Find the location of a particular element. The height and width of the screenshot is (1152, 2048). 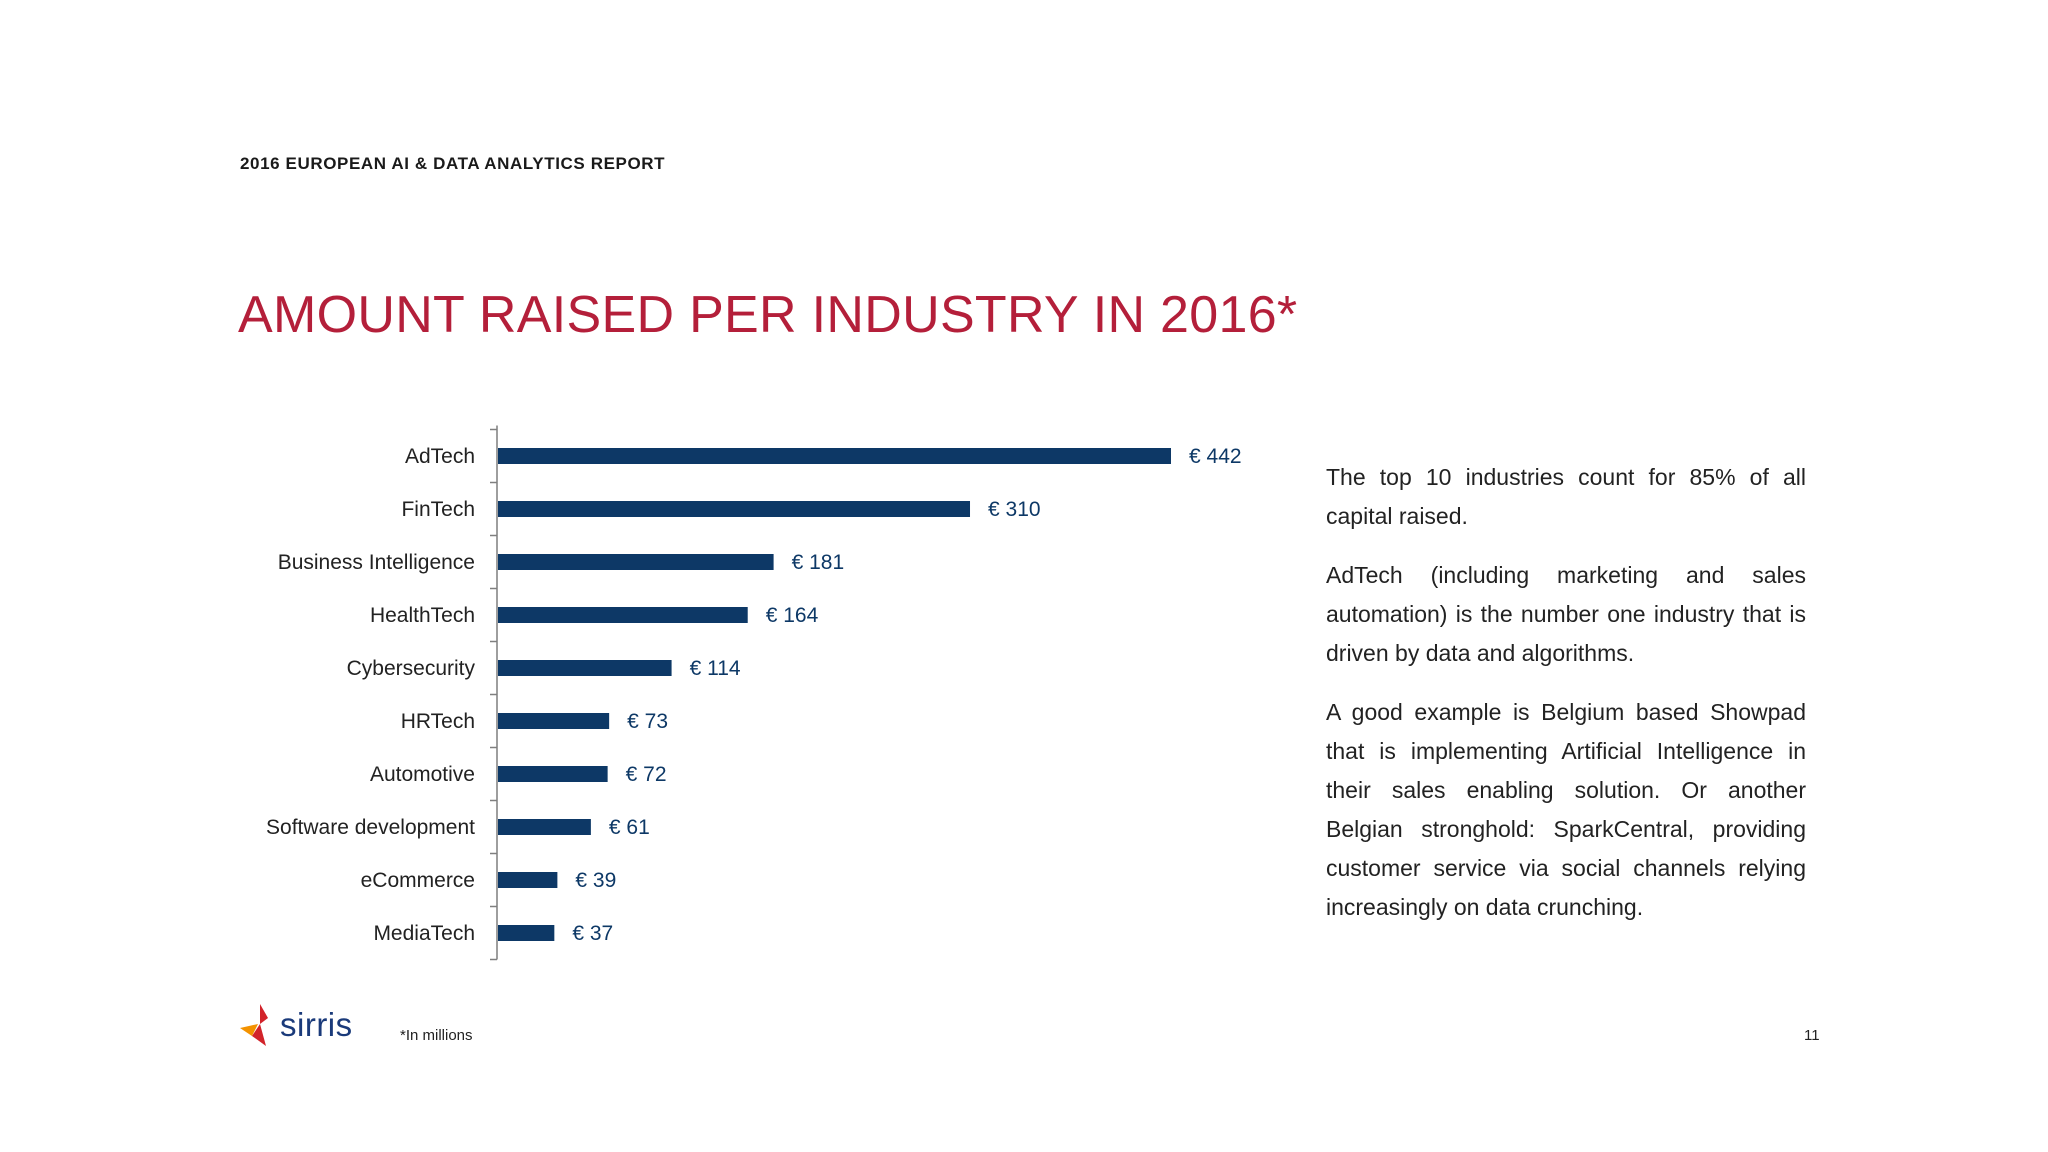

logo-text: sirris is located at coordinates (316, 1024).